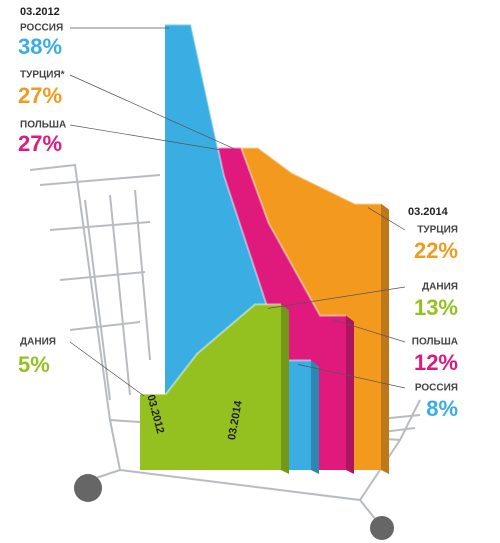 This screenshot has height=543, width=500. I want to click on ribbon, so click(210, 387).